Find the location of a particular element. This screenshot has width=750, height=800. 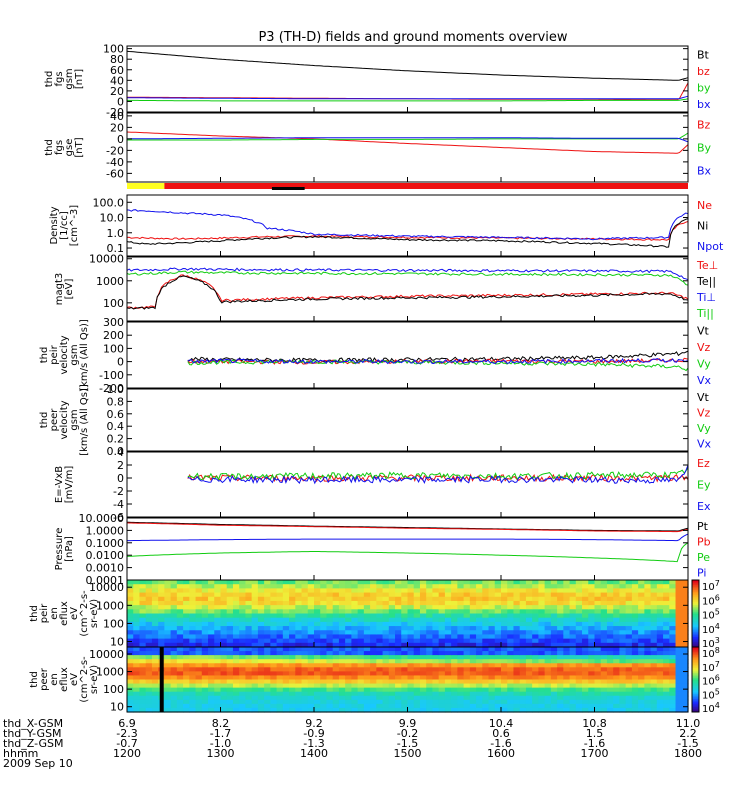

legend-label-blue: Vx is located at coordinates (704, 443).